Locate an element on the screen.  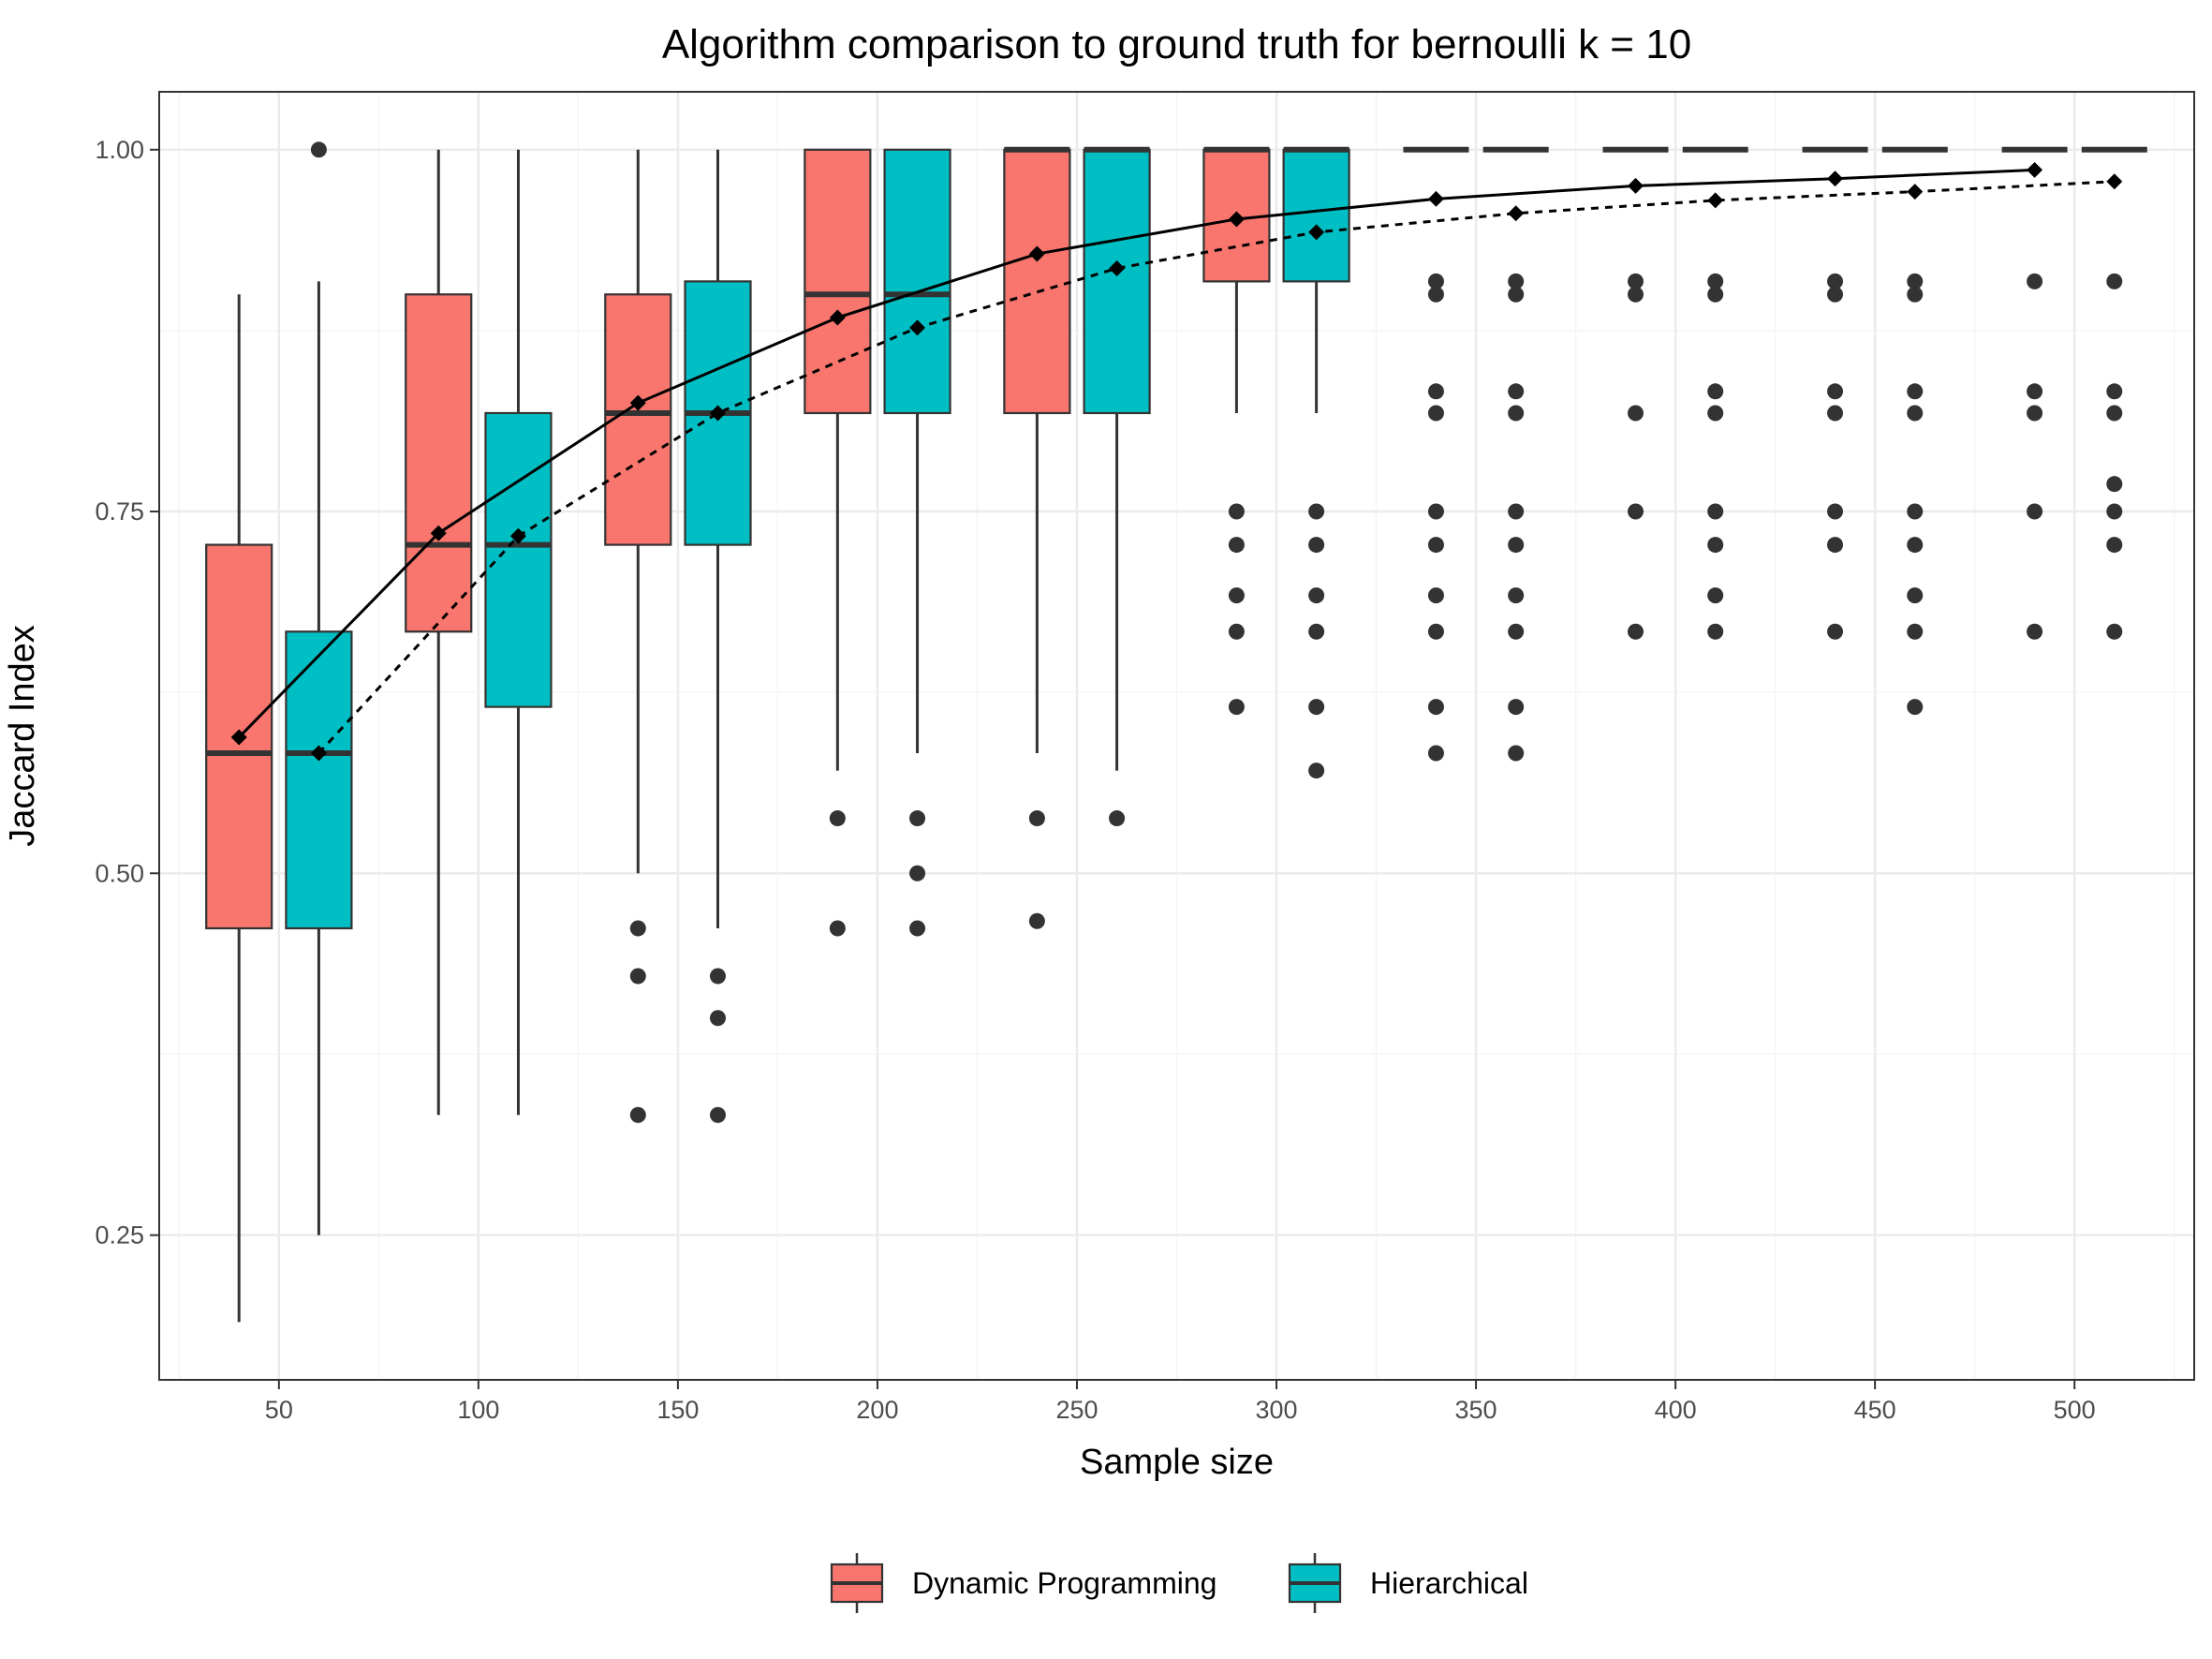
x-tick-label: 100 is located at coordinates (478, 1410).